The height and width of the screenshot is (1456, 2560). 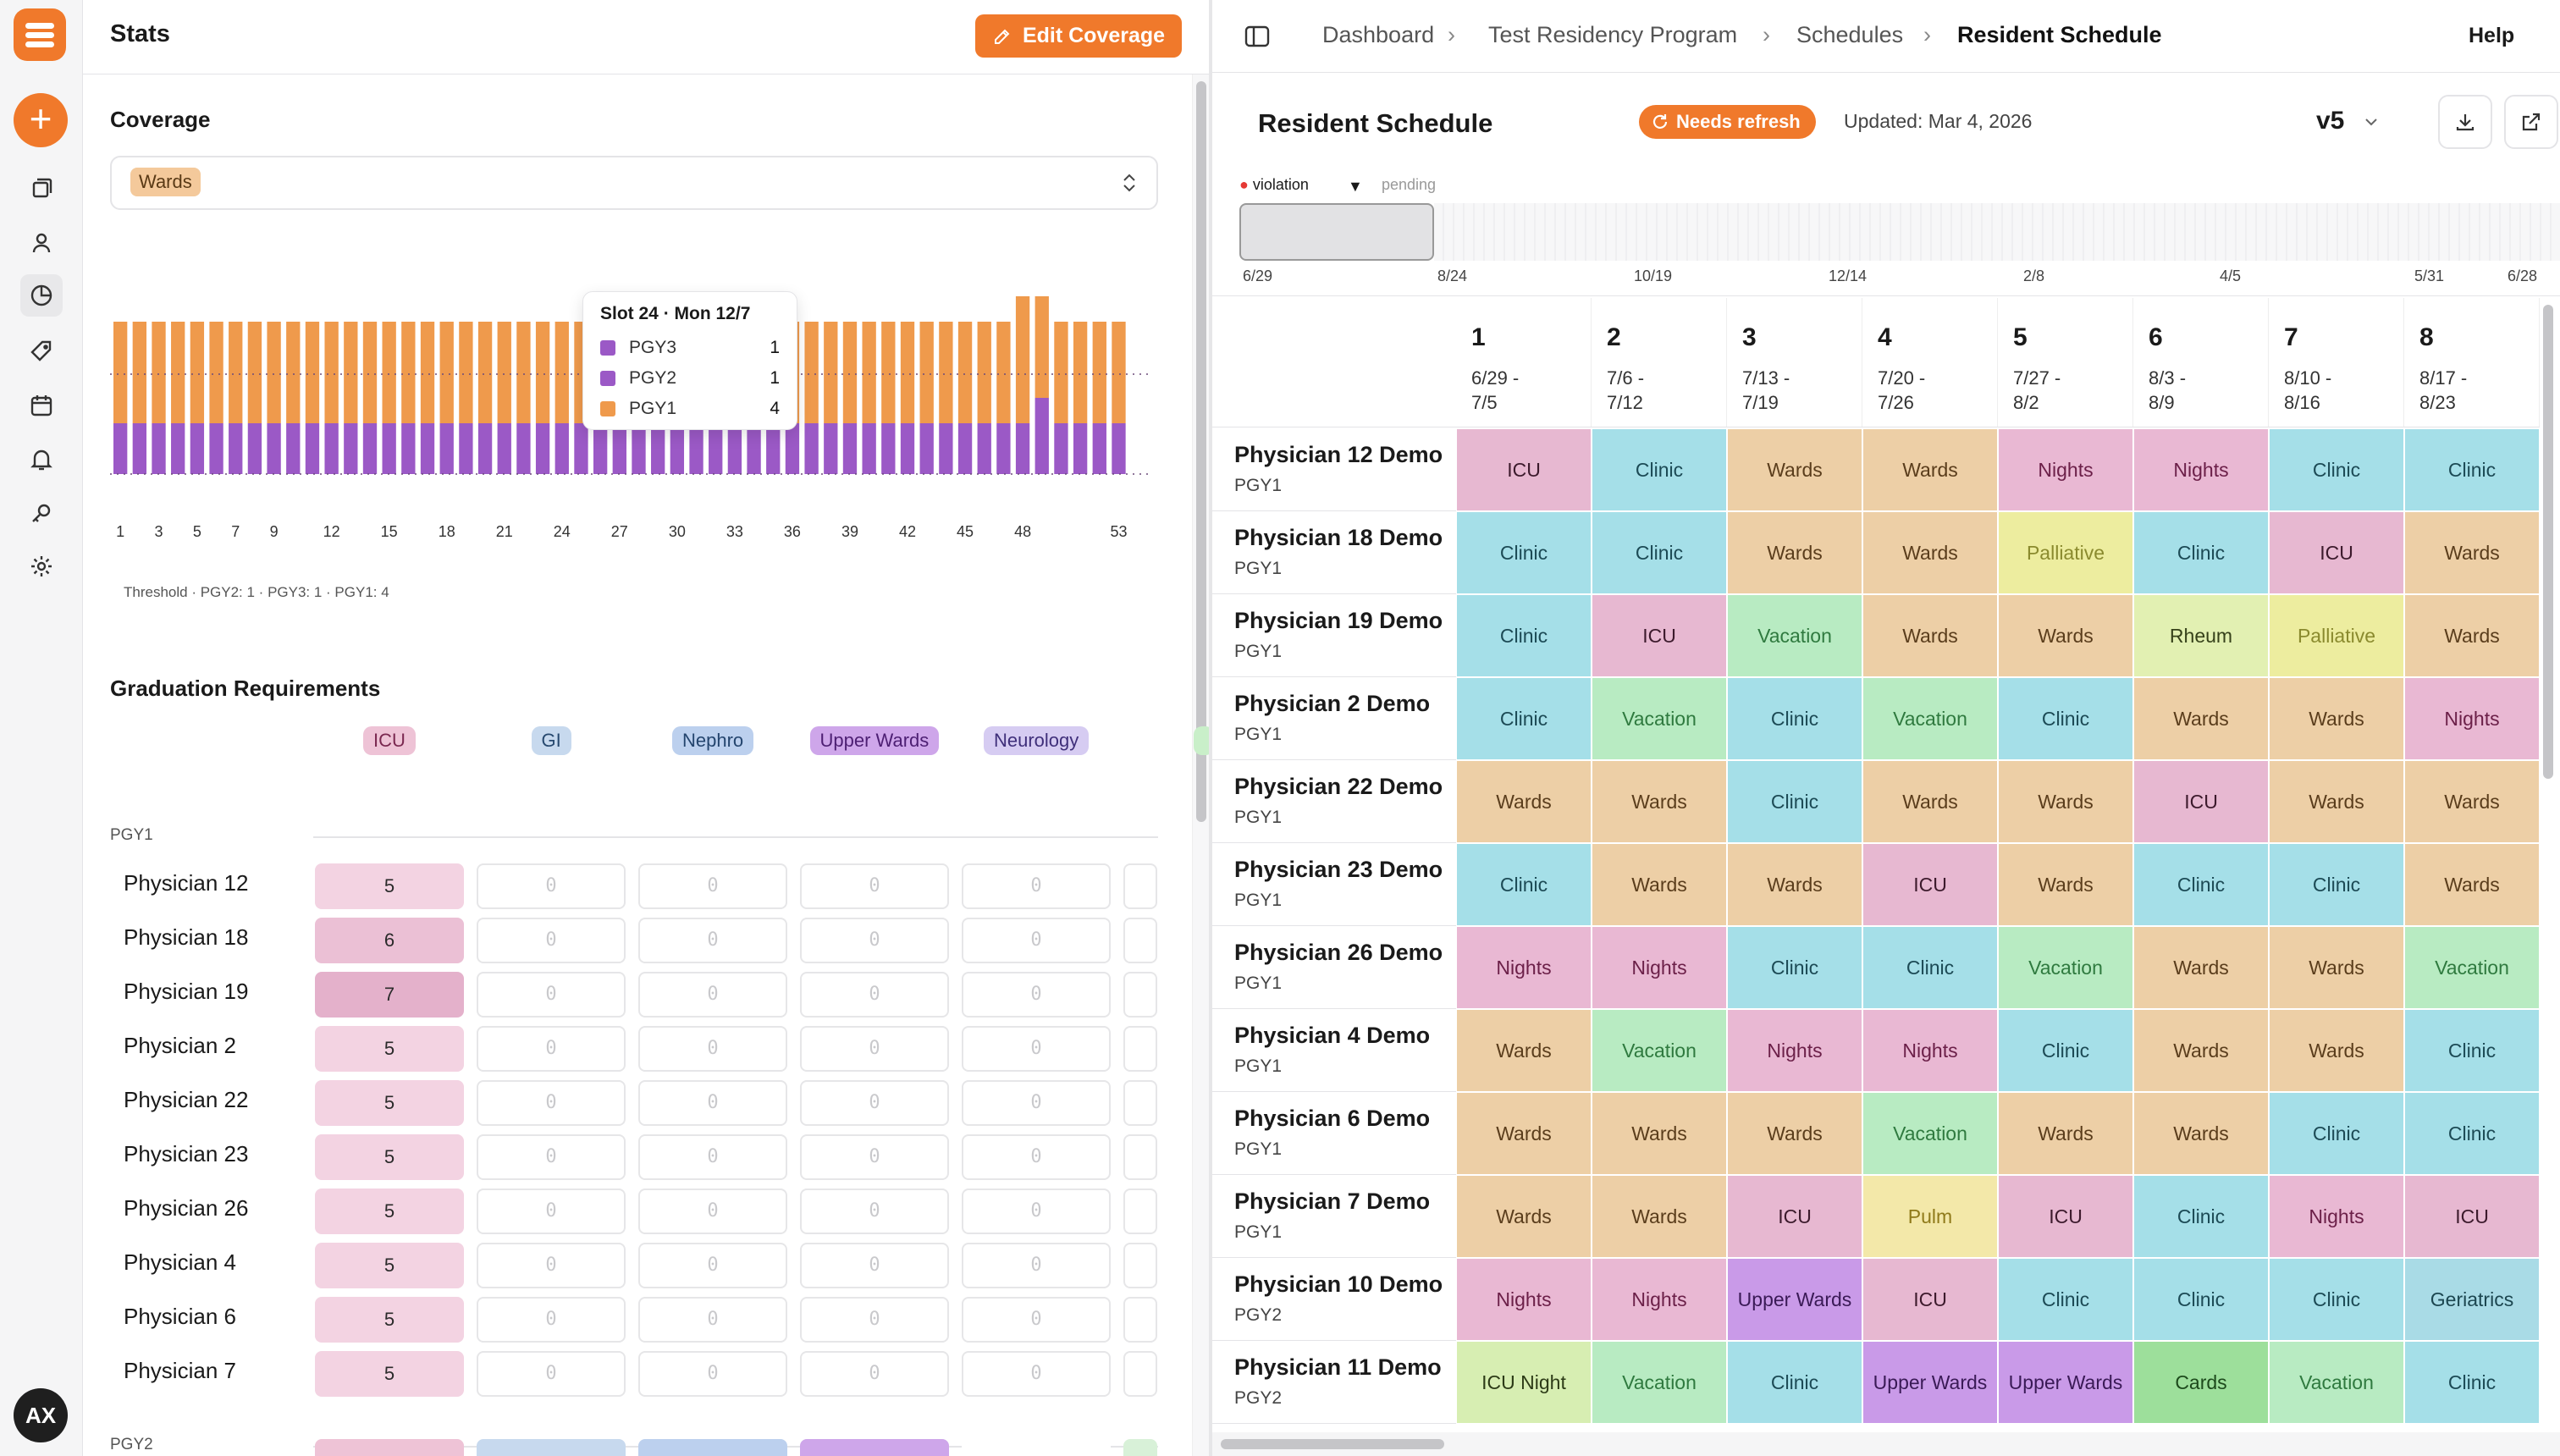 What do you see at coordinates (2201, 1382) in the screenshot?
I see `assignment-cell: Cards` at bounding box center [2201, 1382].